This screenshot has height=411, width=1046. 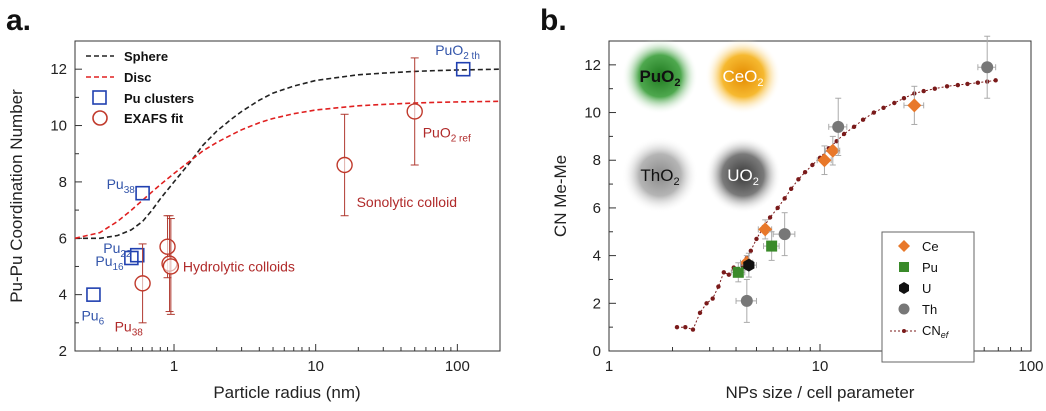 What do you see at coordinates (18, 20) in the screenshot?
I see `panel-a-label: a.` at bounding box center [18, 20].